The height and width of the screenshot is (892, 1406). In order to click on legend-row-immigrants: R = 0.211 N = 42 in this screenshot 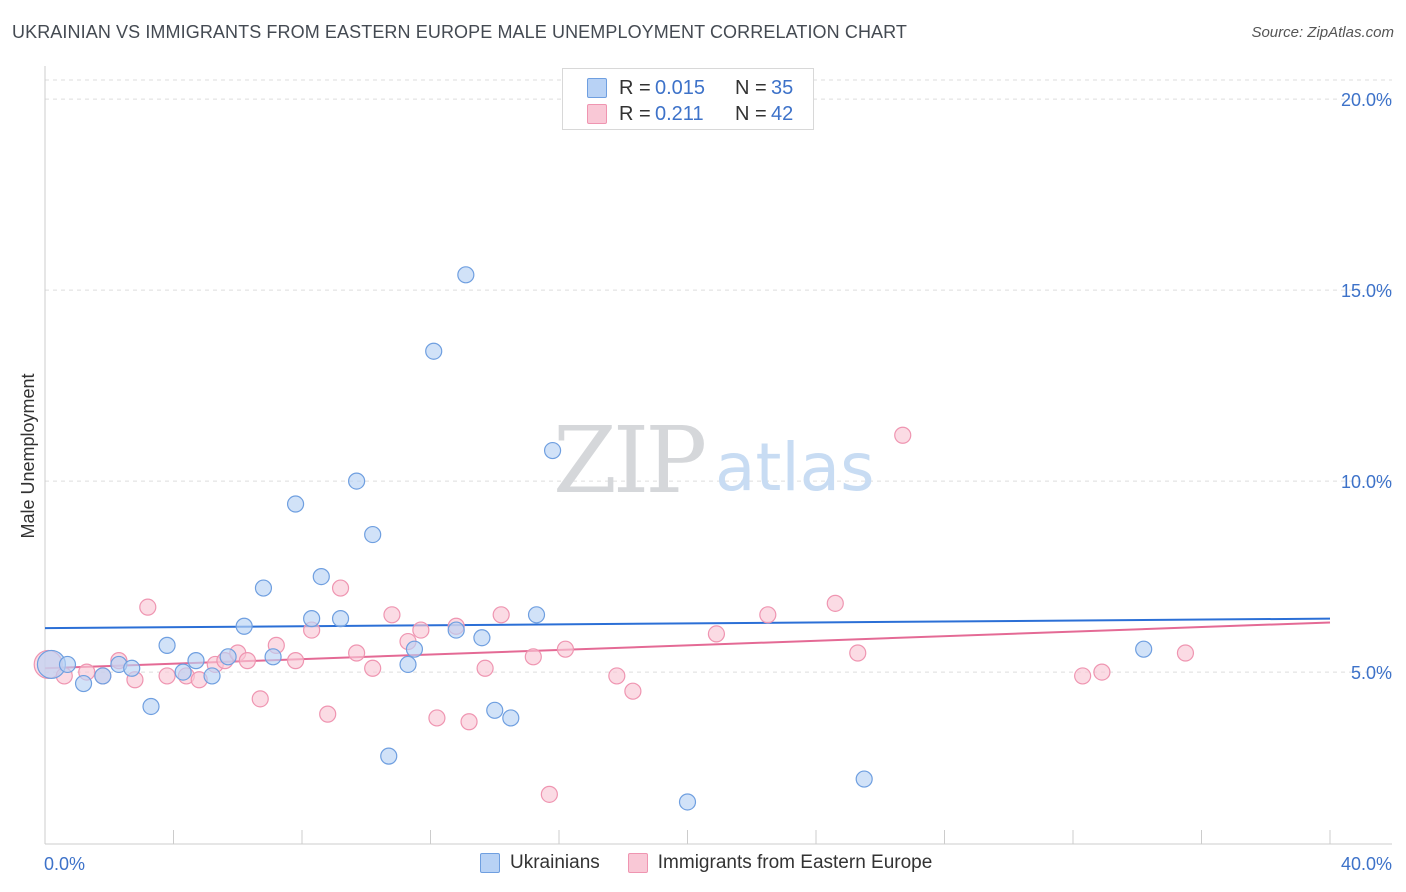, I will do `click(690, 114)`.